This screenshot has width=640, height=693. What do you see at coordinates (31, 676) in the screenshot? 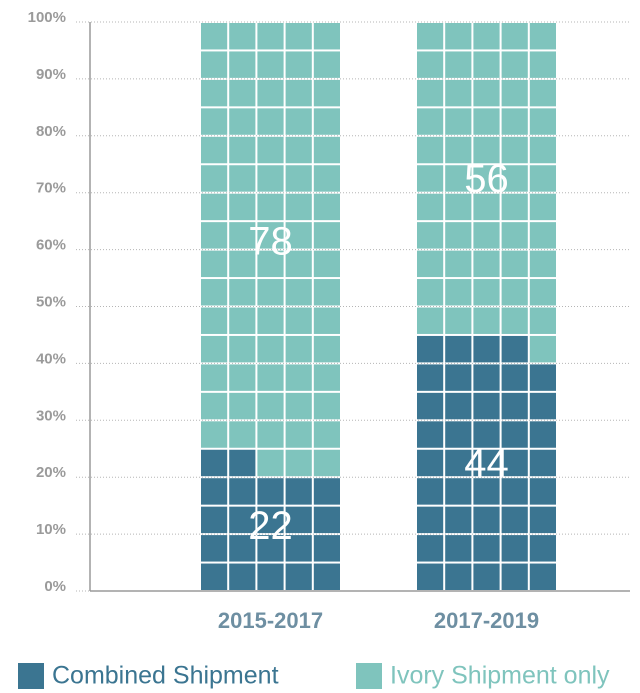
I see `legend-swatch` at bounding box center [31, 676].